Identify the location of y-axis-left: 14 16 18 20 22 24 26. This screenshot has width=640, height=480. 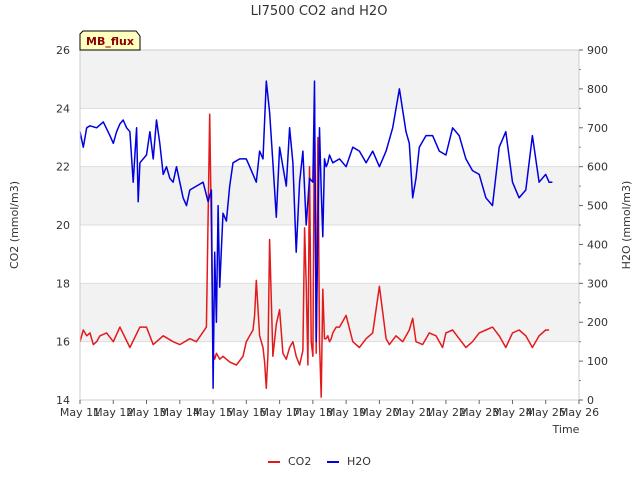
(63, 225).